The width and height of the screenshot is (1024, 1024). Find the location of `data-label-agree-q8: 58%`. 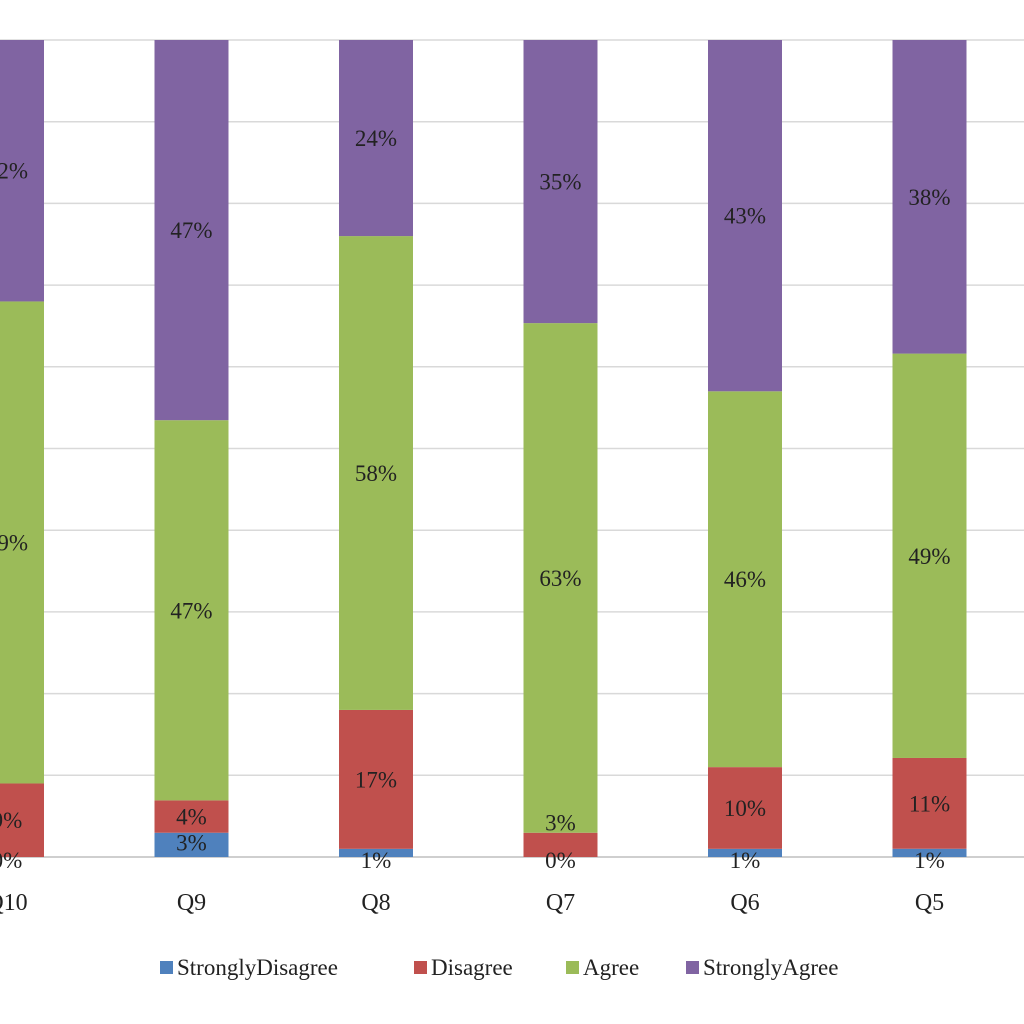

data-label-agree-q8: 58% is located at coordinates (376, 473).